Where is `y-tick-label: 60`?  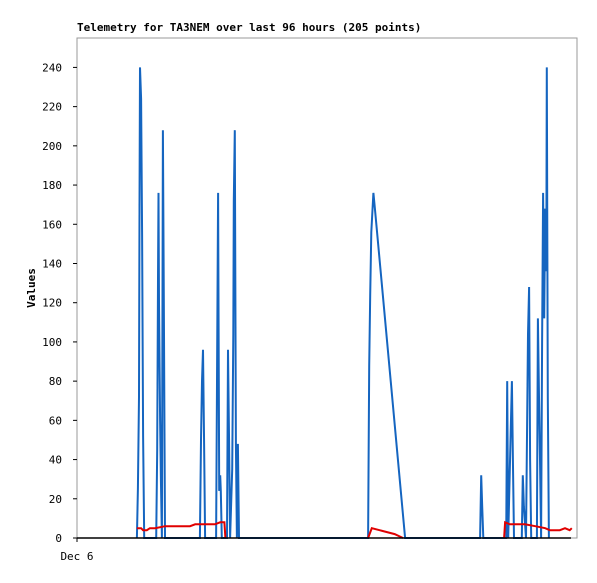
y-tick-label: 60 is located at coordinates (55, 420).